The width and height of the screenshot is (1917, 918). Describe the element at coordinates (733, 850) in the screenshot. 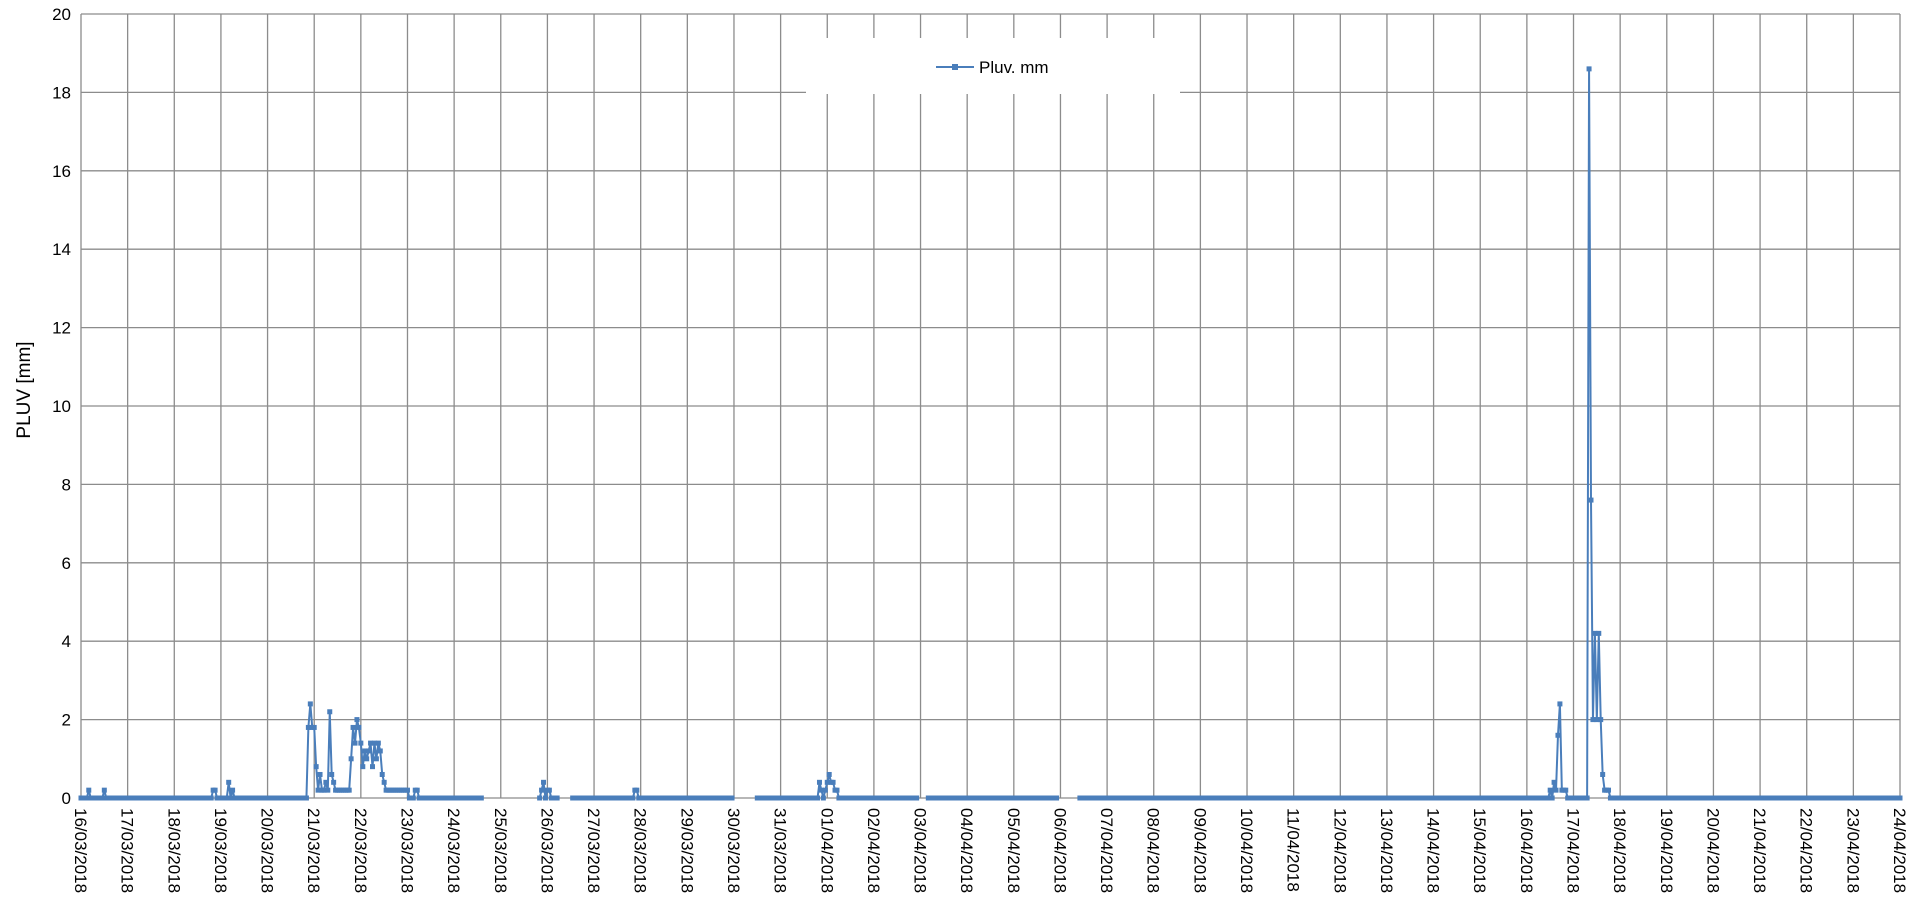

I see `x-tick-14: 30/03/2018` at that location.